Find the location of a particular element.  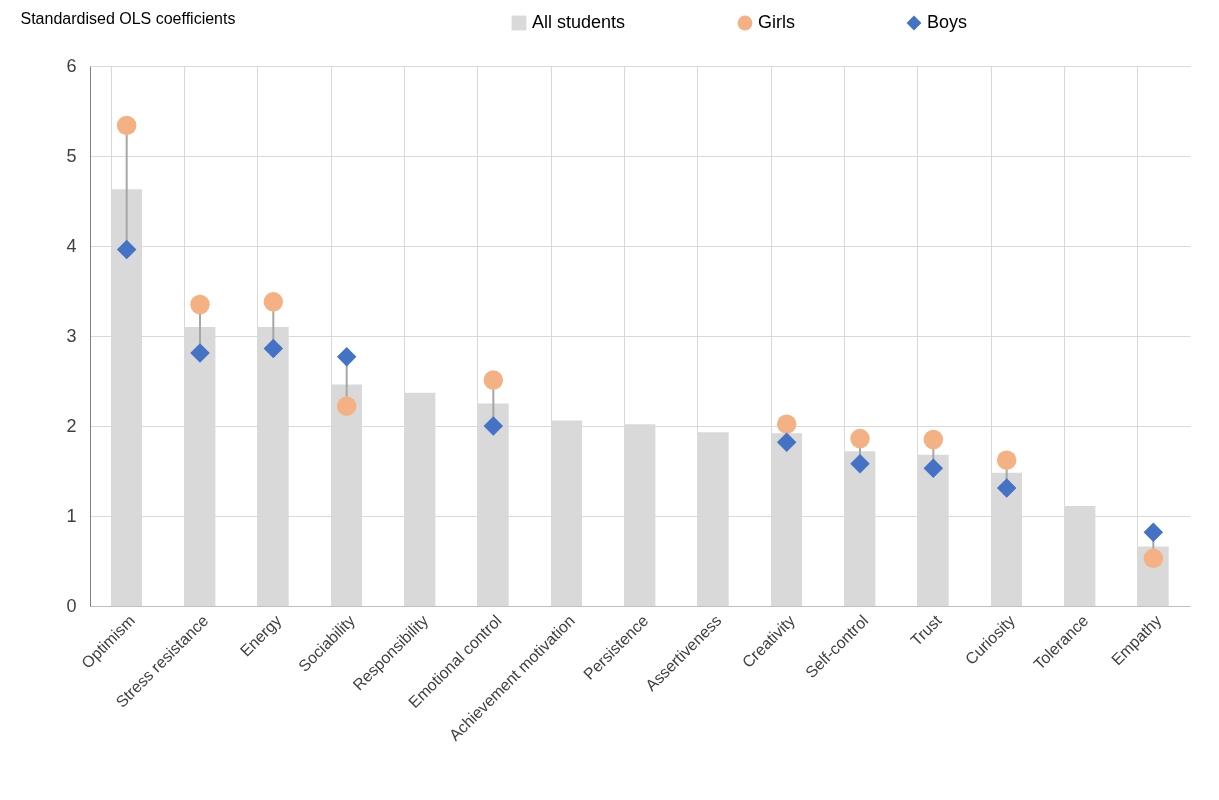

y-tick-label: 6 is located at coordinates (71, 65).